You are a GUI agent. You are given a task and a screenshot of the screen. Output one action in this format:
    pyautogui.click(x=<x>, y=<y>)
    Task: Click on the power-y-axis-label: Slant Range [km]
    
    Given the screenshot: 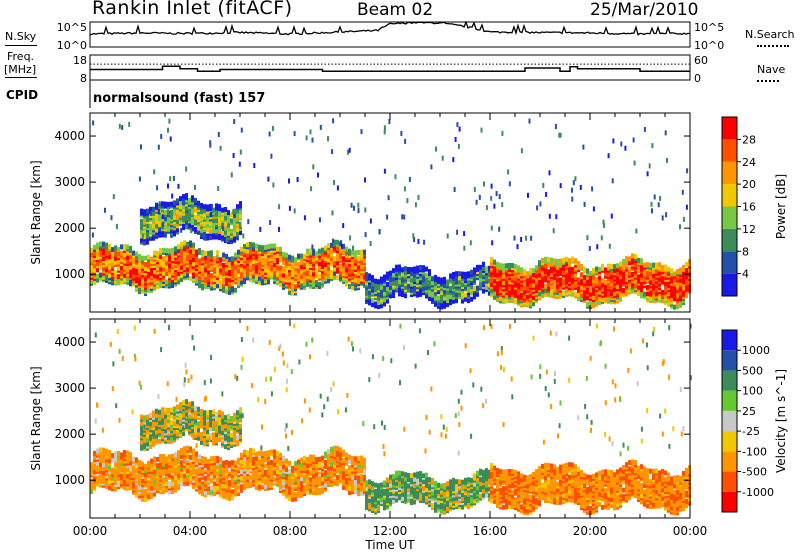 What is the action you would take?
    pyautogui.click(x=36, y=212)
    